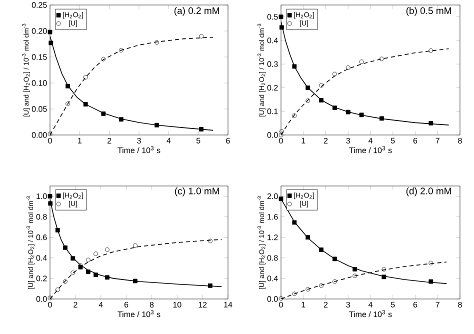 The image size is (474, 334). Describe the element at coordinates (273, 237) in the screenshot. I see `y-tick-label: 1.2` at that location.